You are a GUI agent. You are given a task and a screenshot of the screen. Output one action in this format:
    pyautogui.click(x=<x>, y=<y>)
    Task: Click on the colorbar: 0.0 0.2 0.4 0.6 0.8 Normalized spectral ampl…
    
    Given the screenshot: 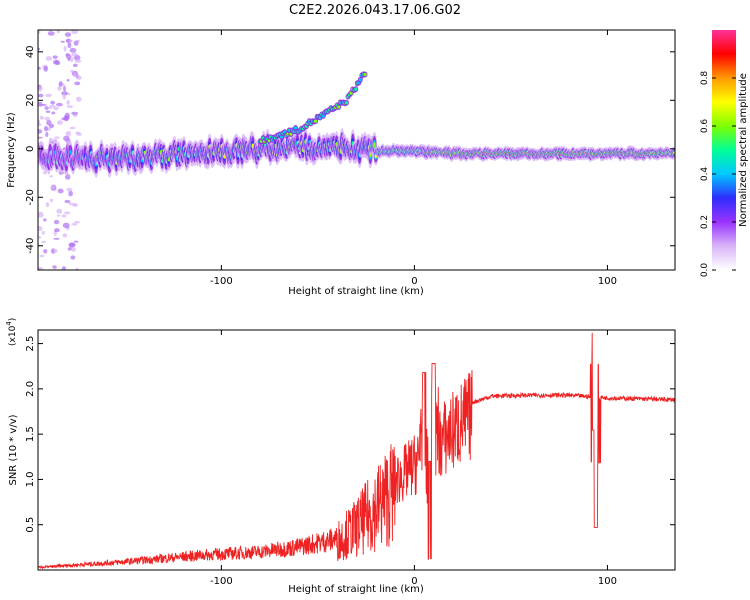 What is the action you would take?
    pyautogui.click(x=724, y=153)
    